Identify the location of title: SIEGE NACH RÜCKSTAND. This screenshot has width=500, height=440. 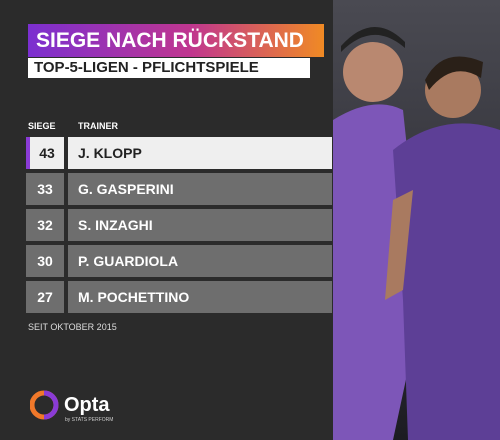
(176, 40).